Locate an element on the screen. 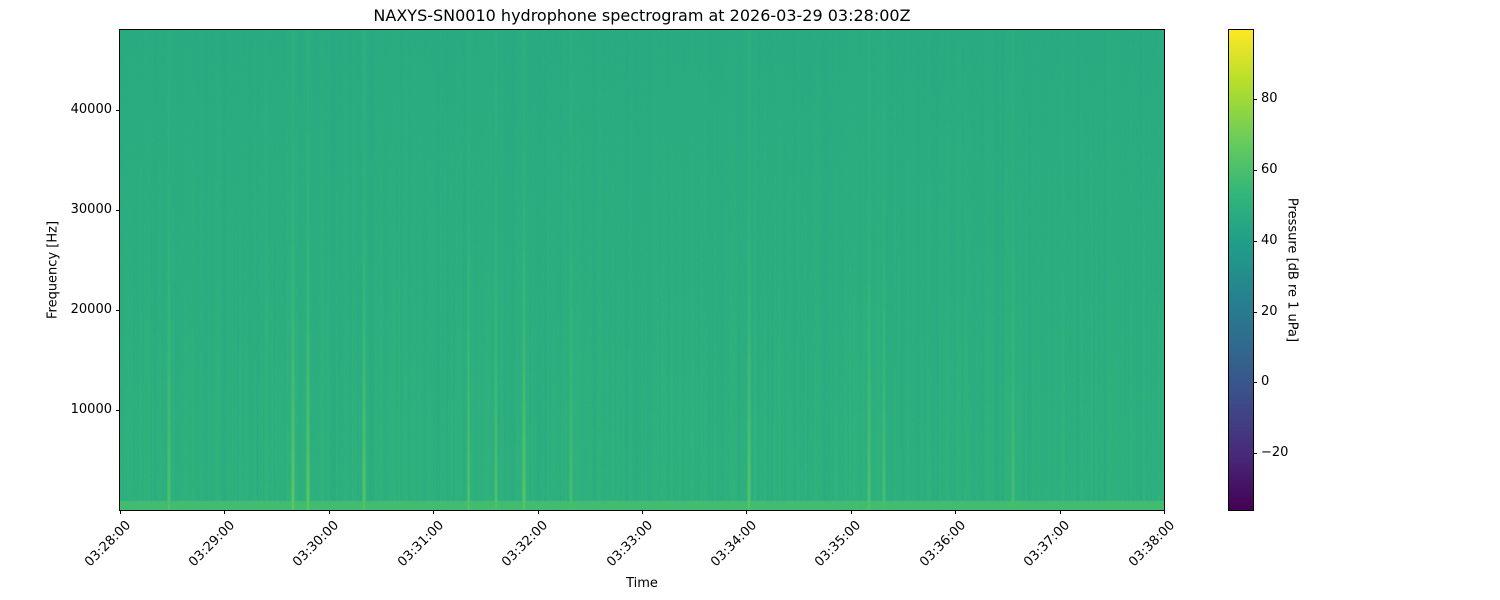 Image resolution: width=1500 pixels, height=600 pixels. y-tick-label: 10000 is located at coordinates (91, 409).